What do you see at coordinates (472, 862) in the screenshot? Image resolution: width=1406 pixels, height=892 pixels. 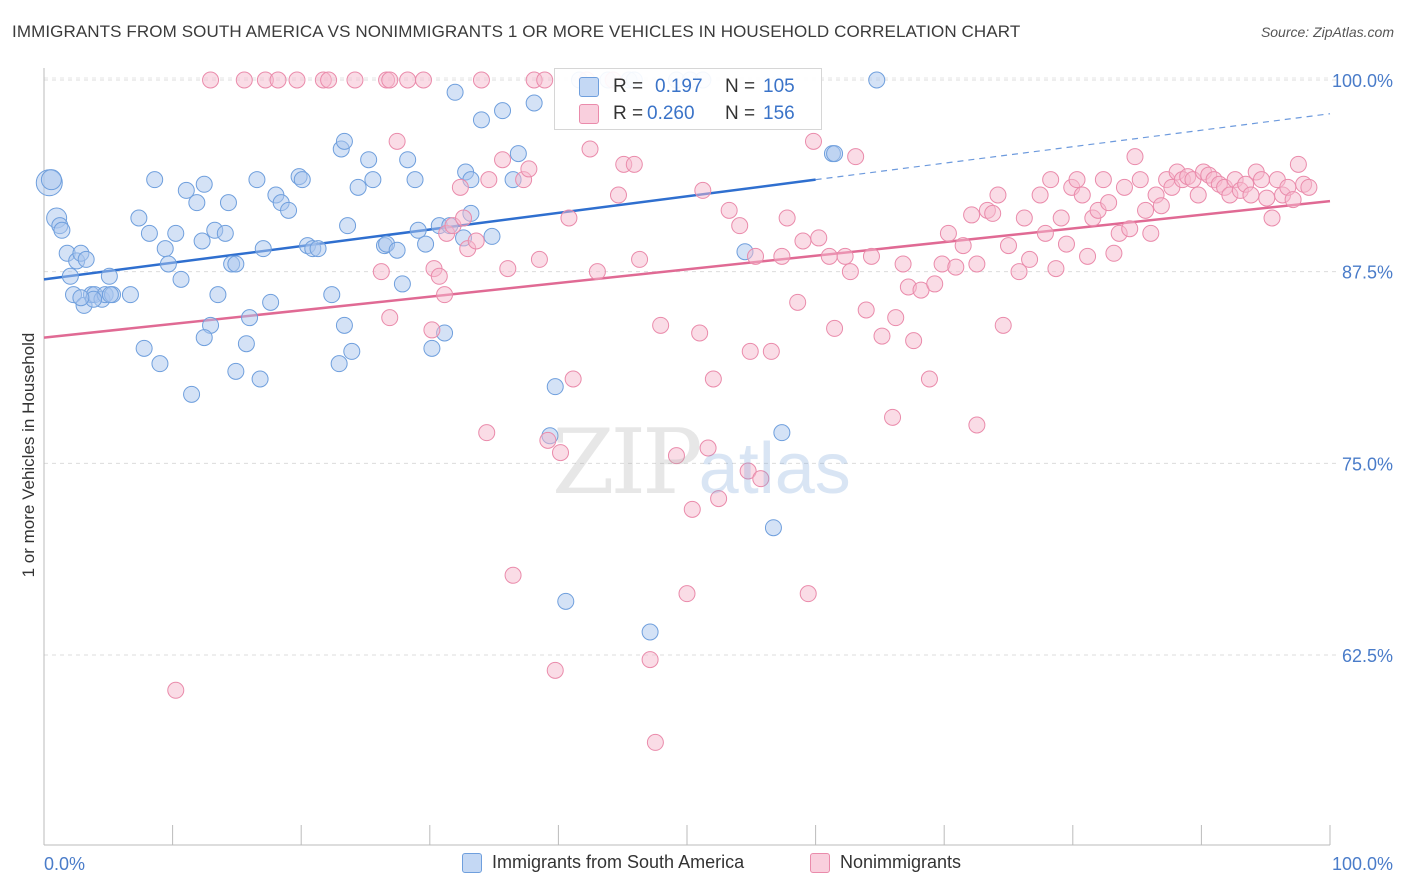 I see `legend-swatch-immigrants` at bounding box center [472, 862].